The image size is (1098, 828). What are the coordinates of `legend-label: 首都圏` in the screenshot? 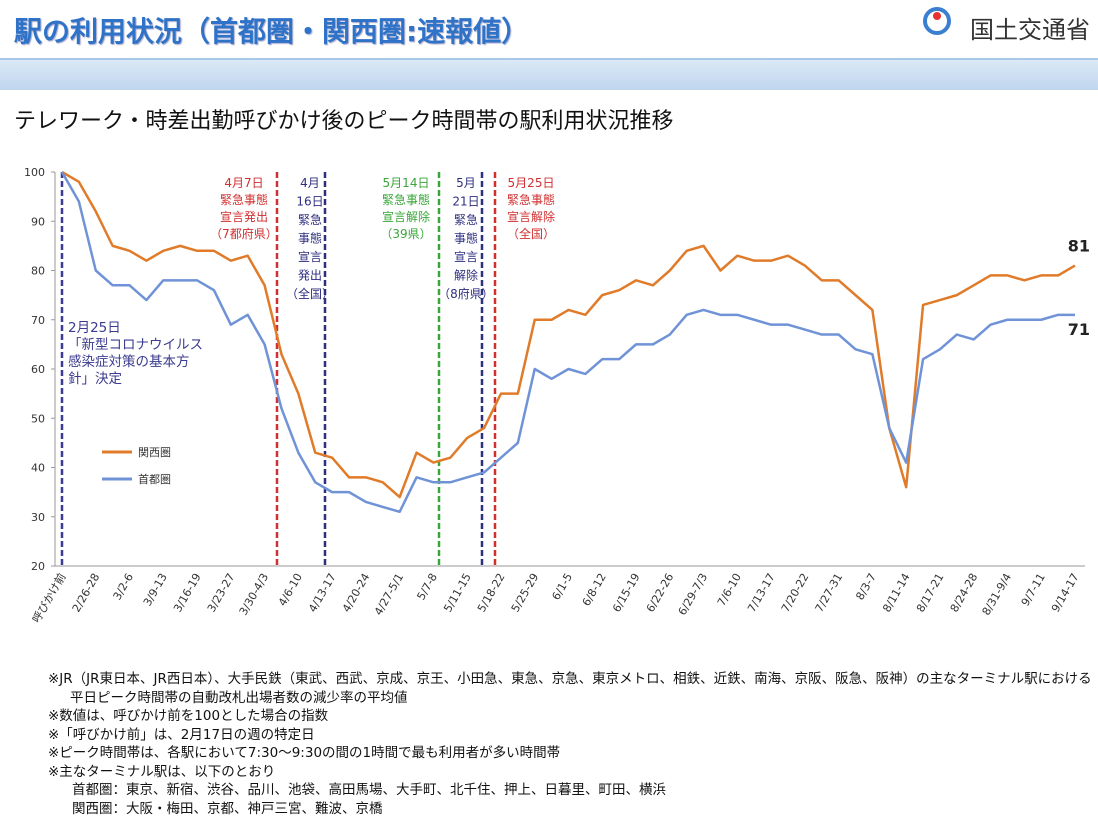 It's located at (154, 479).